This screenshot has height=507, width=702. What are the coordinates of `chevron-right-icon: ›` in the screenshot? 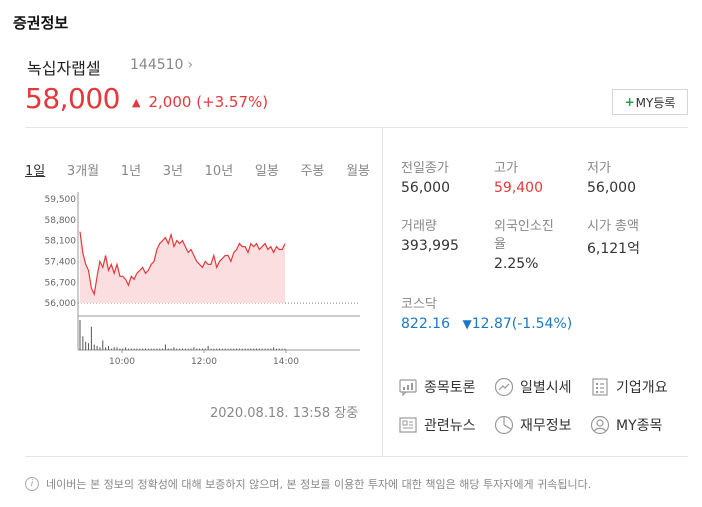 It's located at (190, 65).